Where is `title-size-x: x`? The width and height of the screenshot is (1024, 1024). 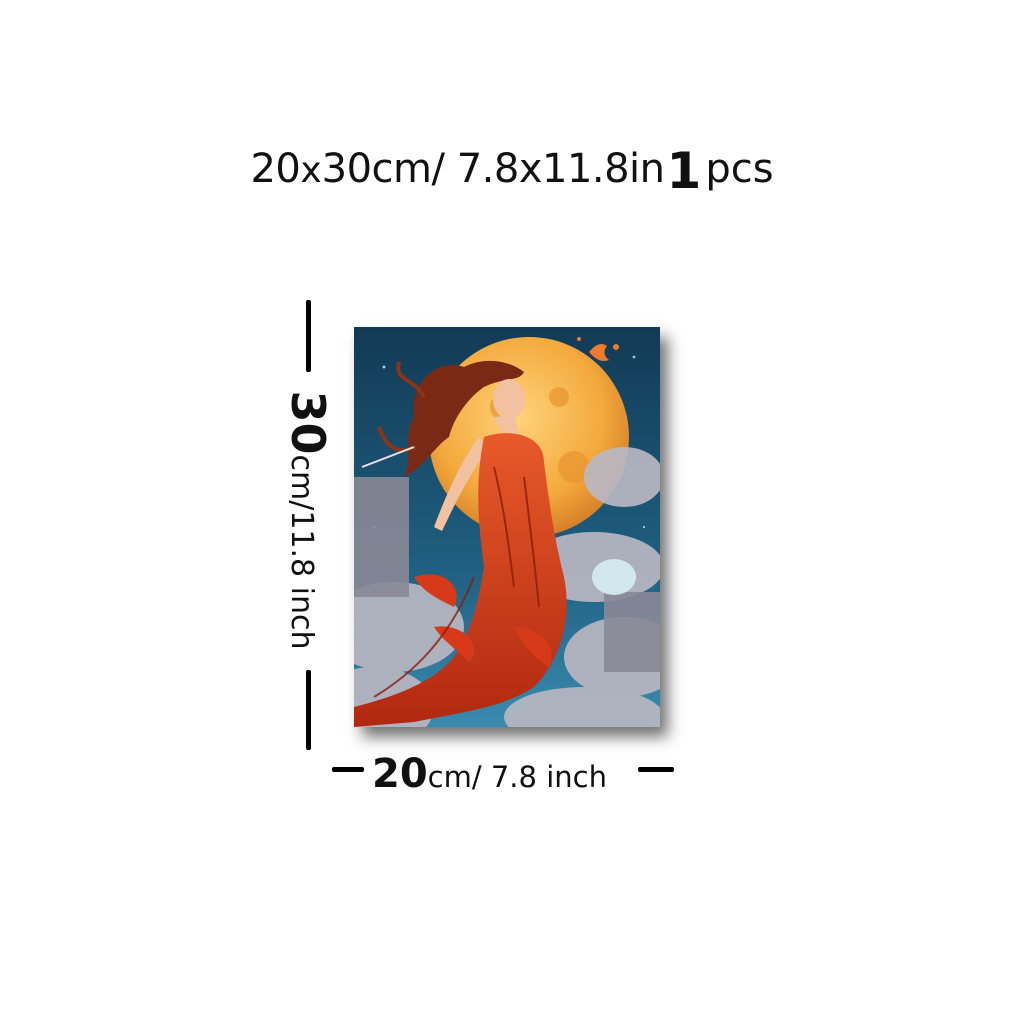 title-size-x: x is located at coordinates (311, 170).